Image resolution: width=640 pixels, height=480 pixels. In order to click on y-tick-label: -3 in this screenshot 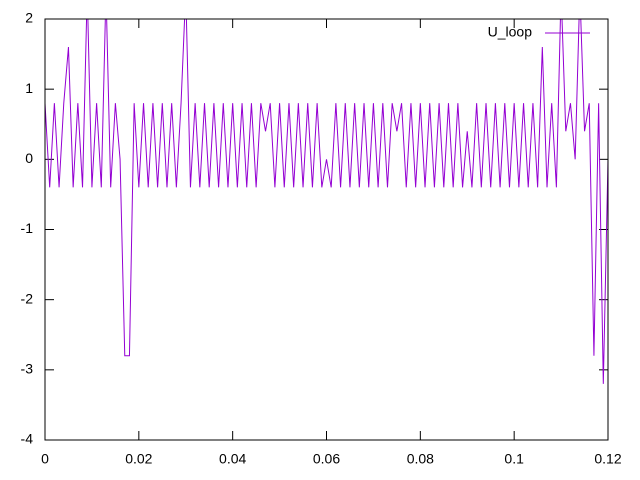, I will do `click(27, 369)`.